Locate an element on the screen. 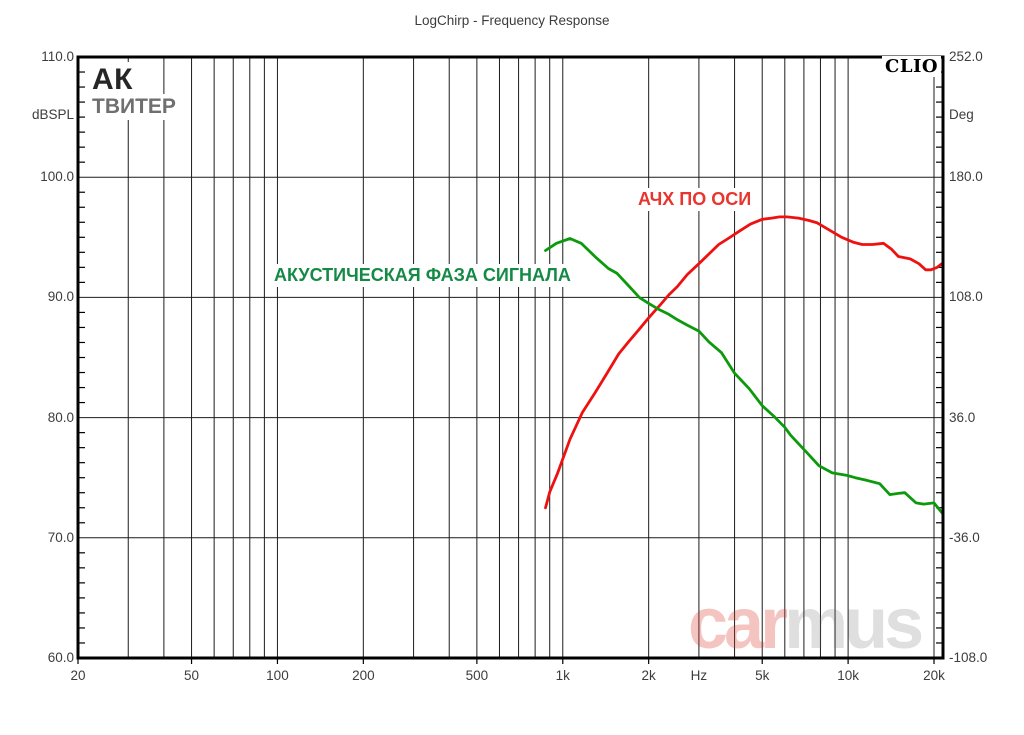  watermark: carmus is located at coordinates (806, 624).